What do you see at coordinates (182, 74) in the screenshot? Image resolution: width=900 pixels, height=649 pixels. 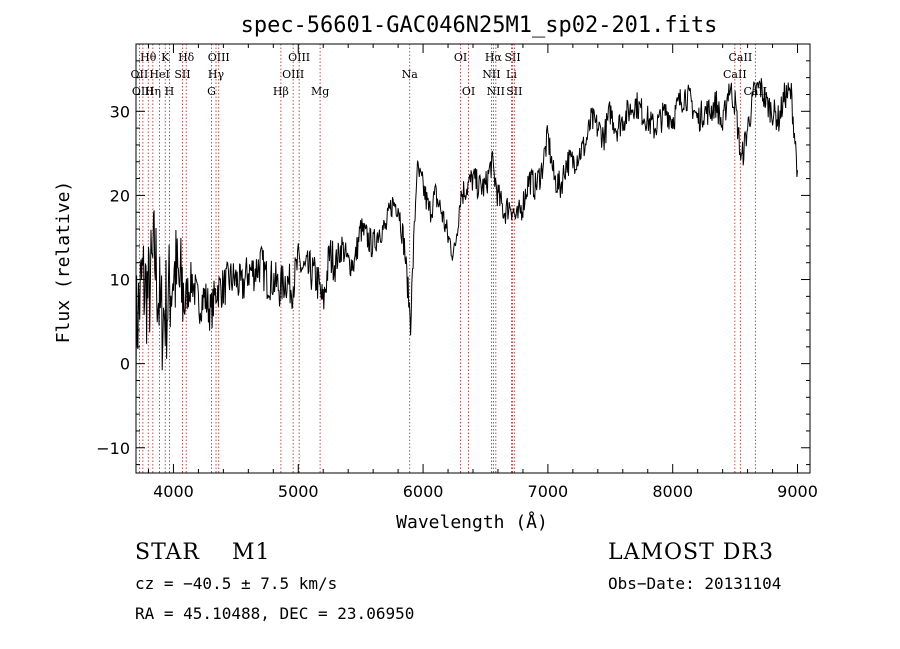 I see `line-label-11: SII` at bounding box center [182, 74].